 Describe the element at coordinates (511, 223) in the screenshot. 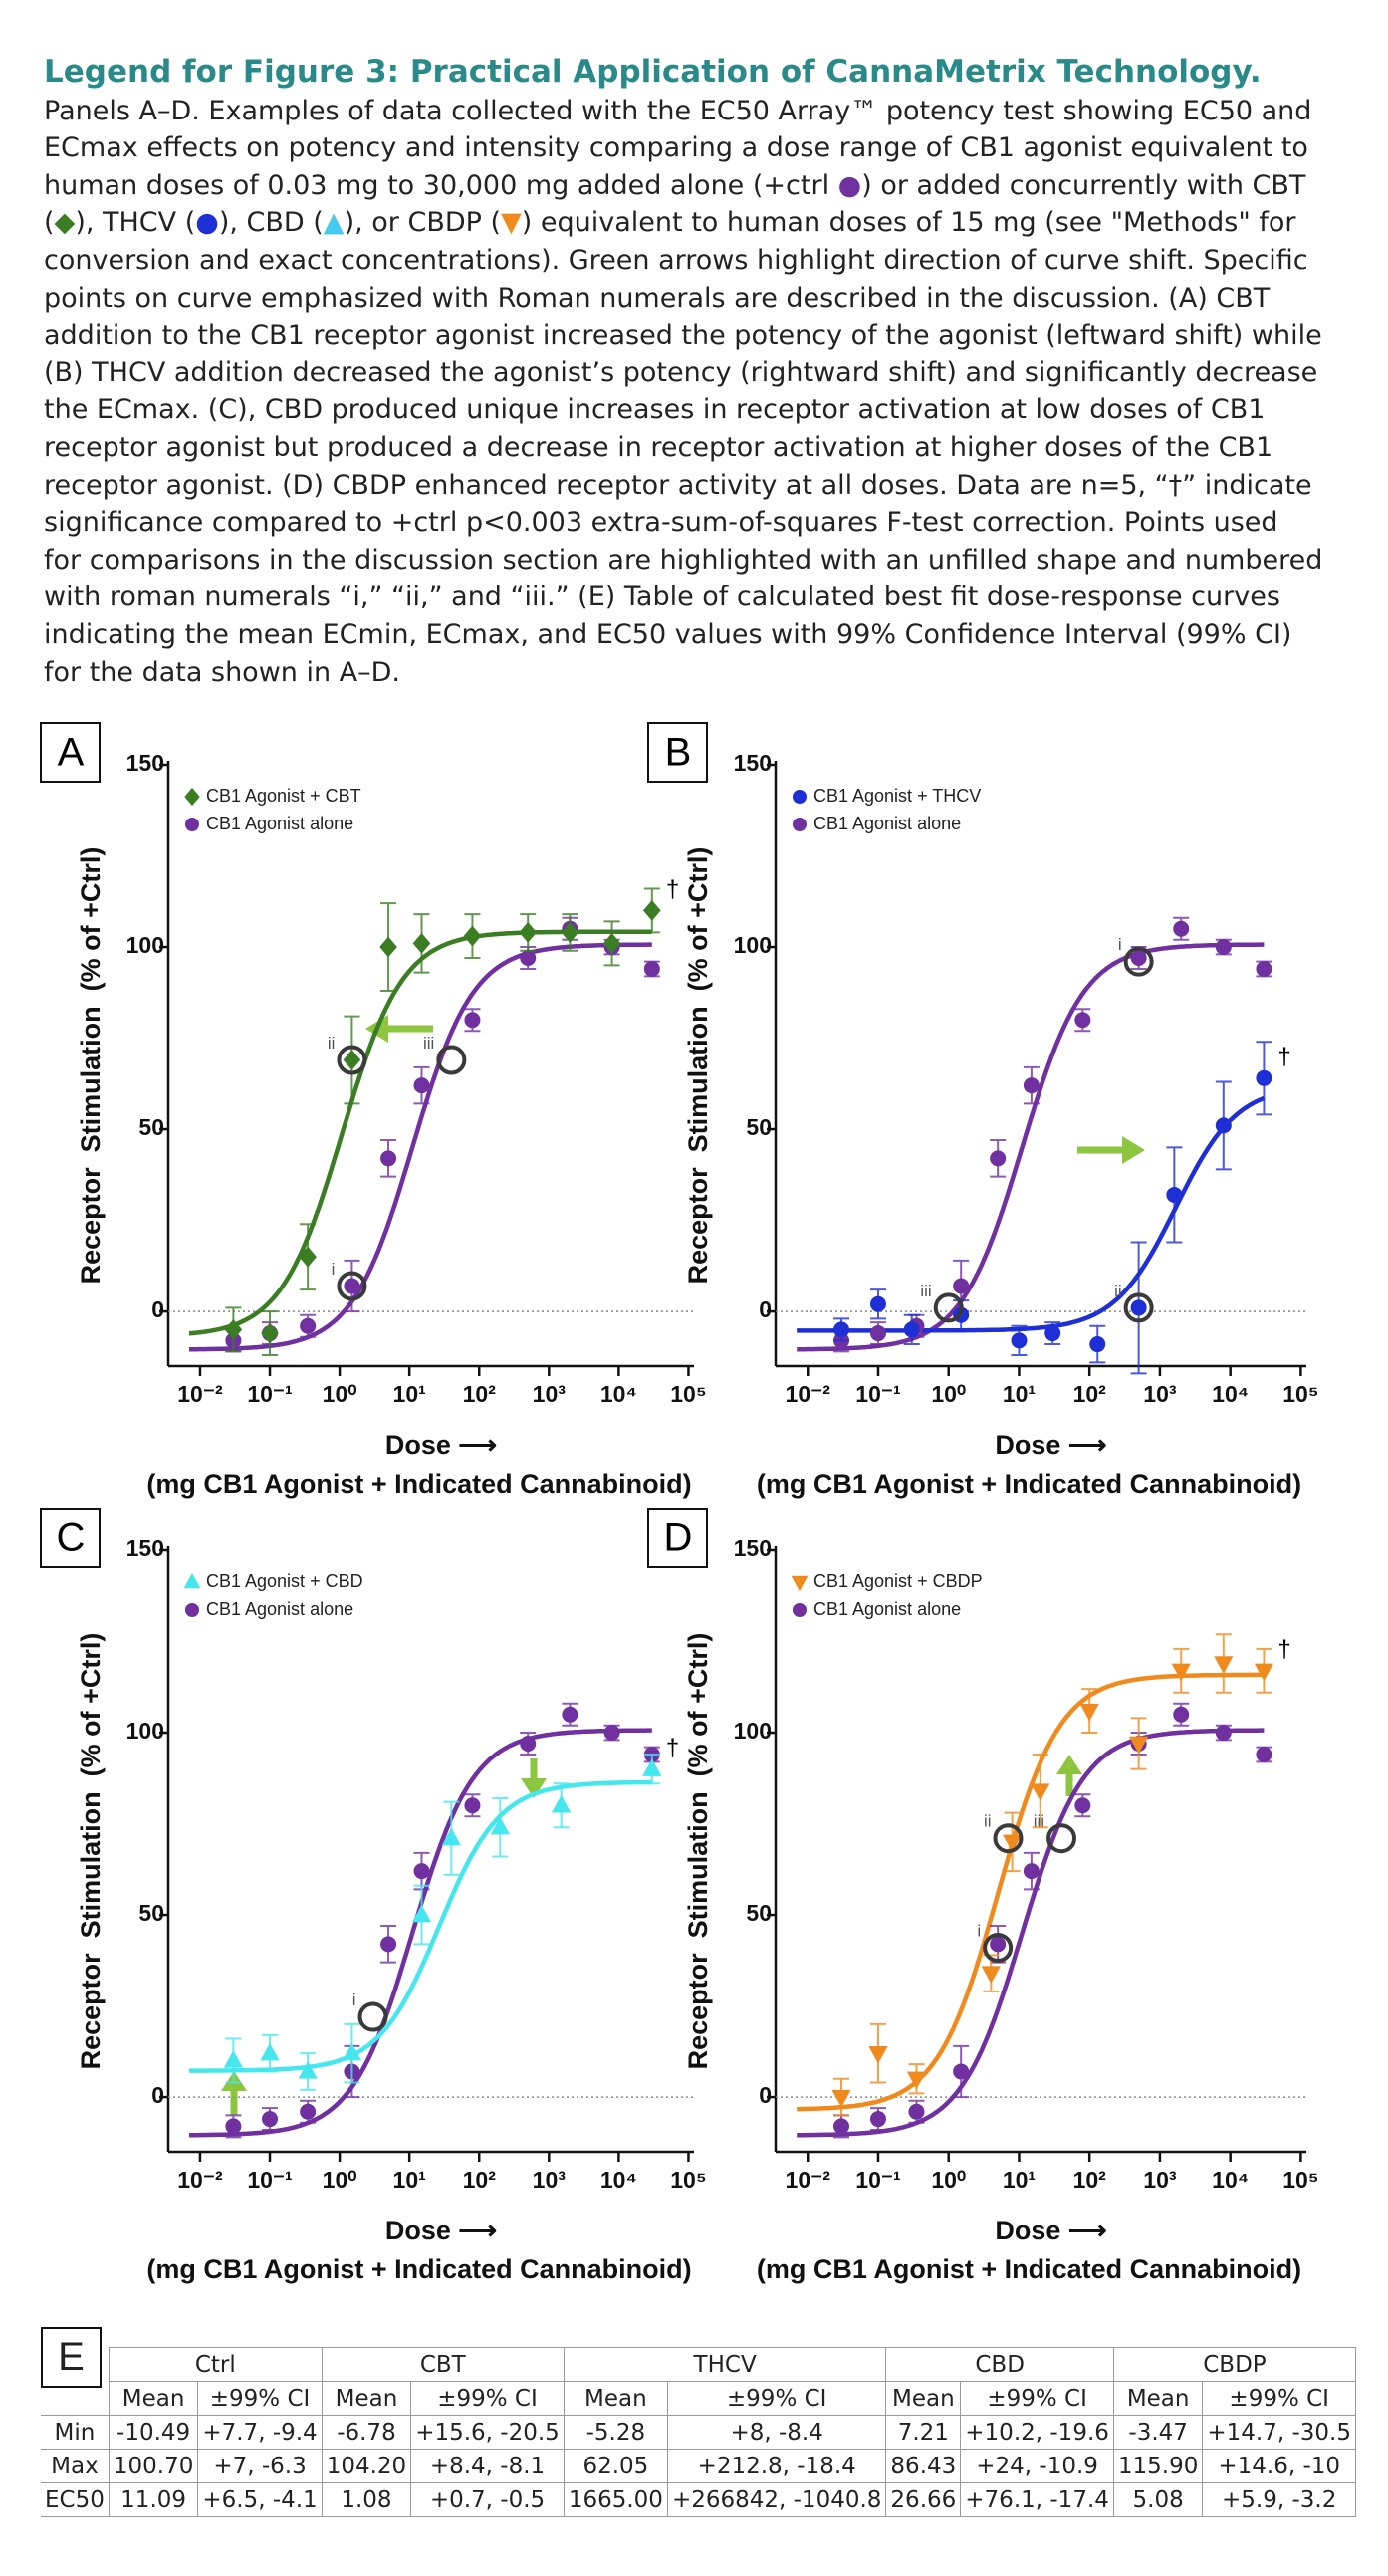

I see `legend-symbol: ▼` at that location.